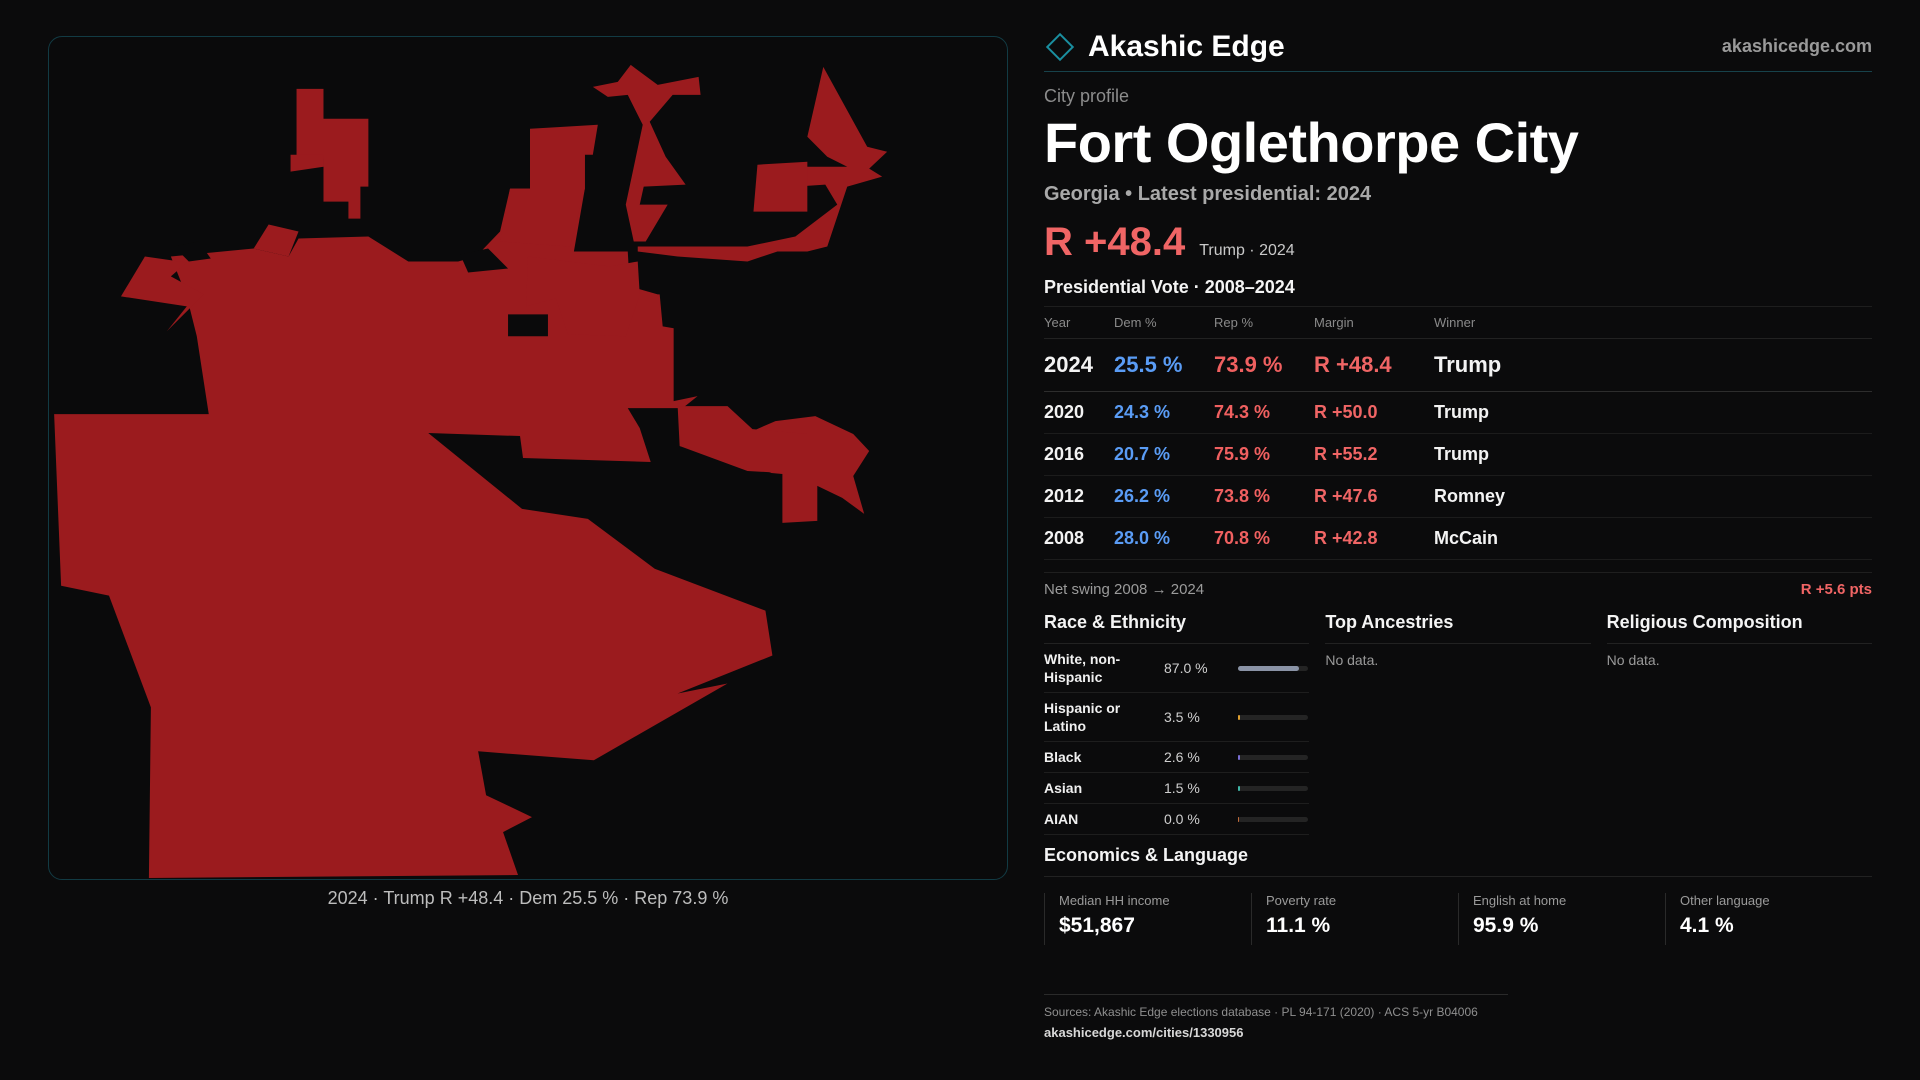 Image resolution: width=1920 pixels, height=1080 pixels. Describe the element at coordinates (1247, 250) in the screenshot. I see `headline-winner: Trump · 2024` at that location.